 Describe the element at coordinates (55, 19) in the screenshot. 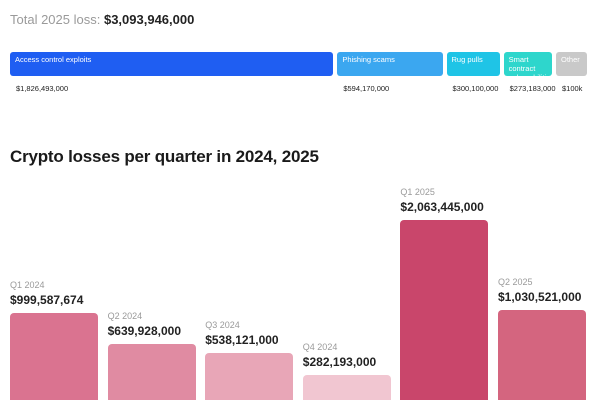

I see `total-label: Total 2025 loss:` at that location.